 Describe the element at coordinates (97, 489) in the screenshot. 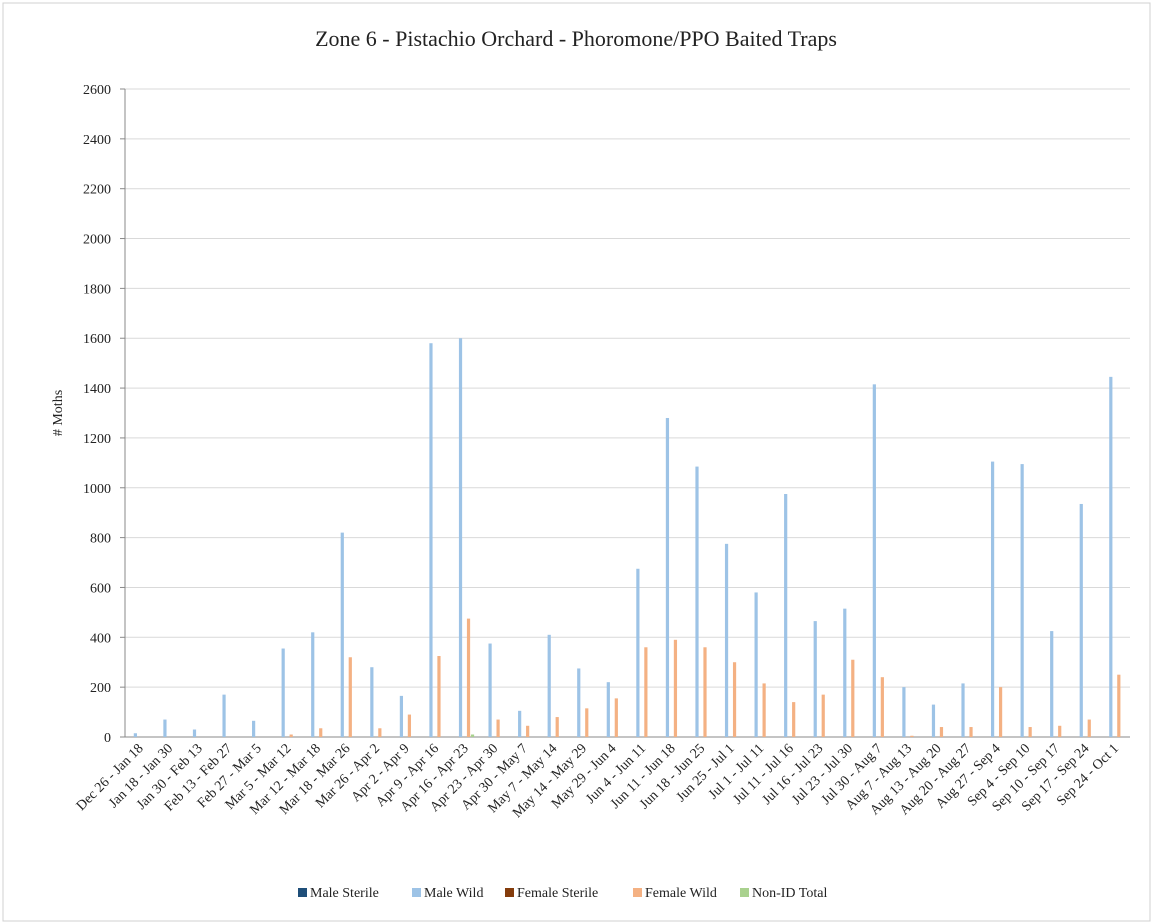

I see `y-tick-label: 1000` at that location.